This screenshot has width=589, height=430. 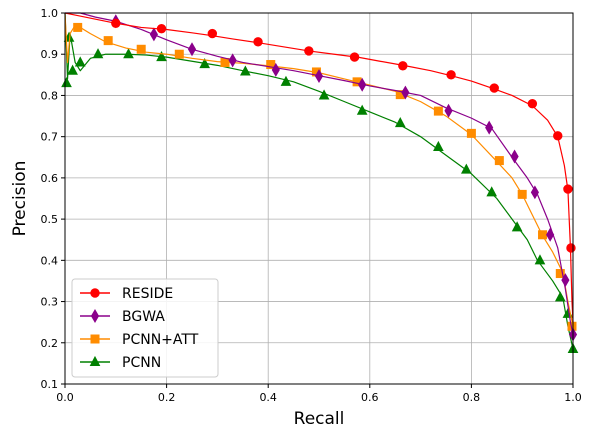 What do you see at coordinates (50, 54) in the screenshot?
I see `y-tick-label: 0.9` at bounding box center [50, 54].